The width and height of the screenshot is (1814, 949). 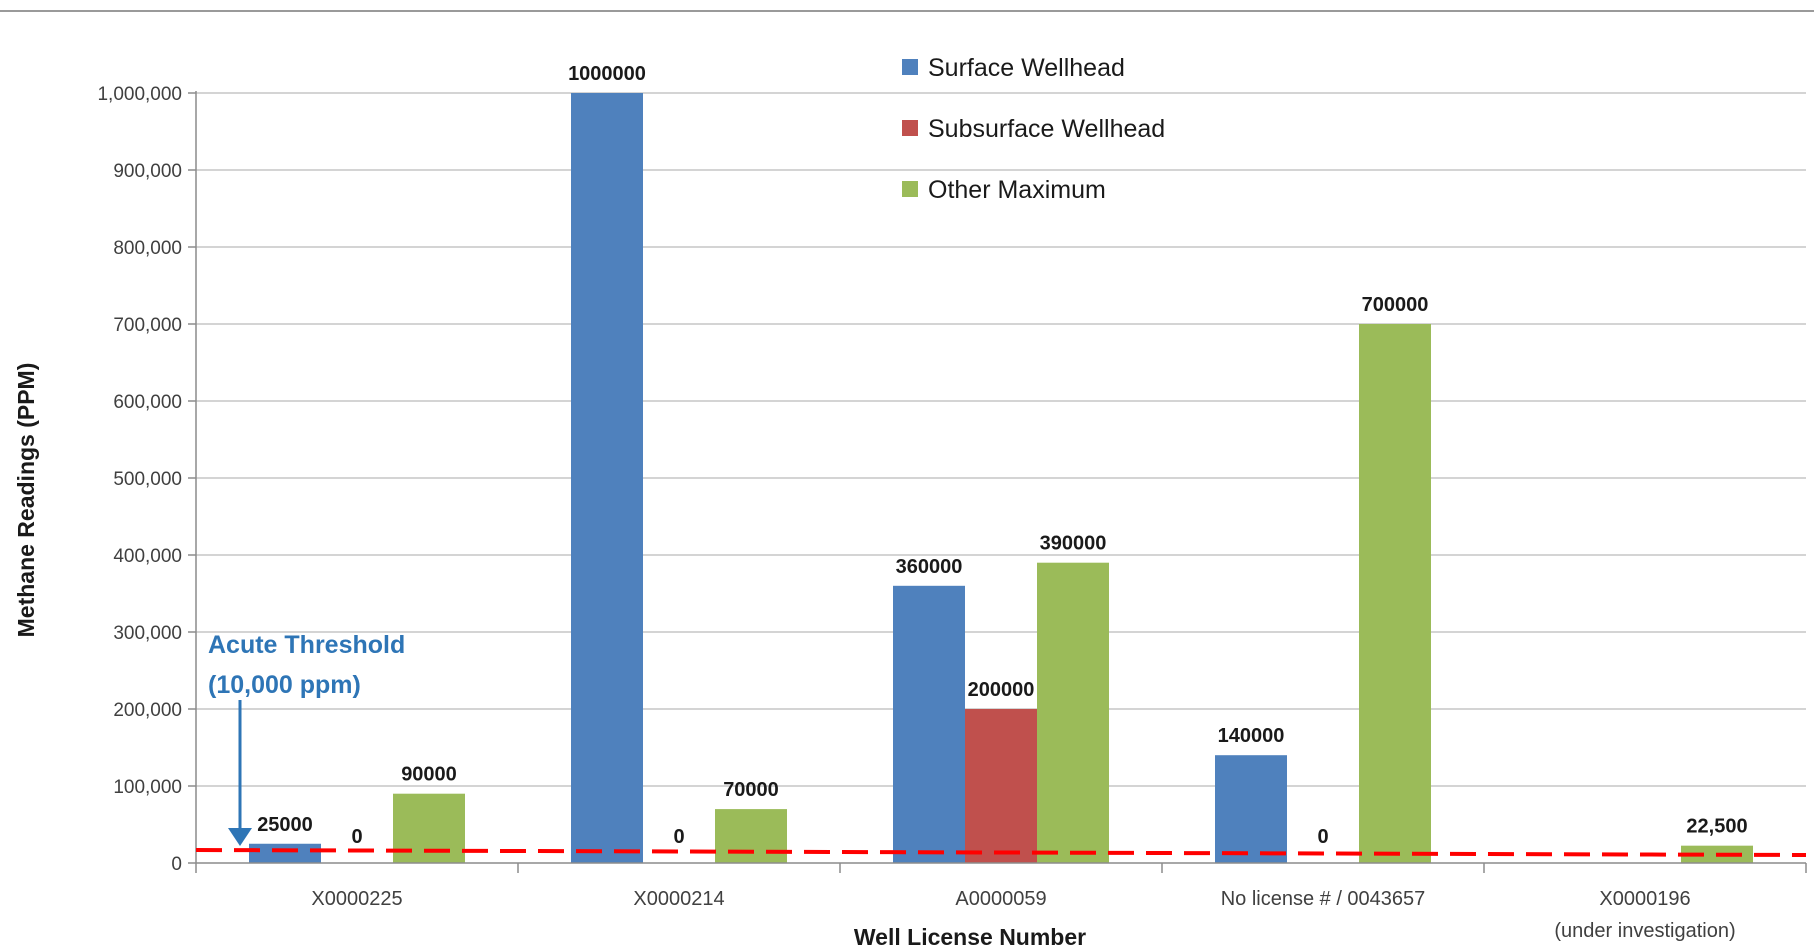 I want to click on y-tick-label: 0, so click(x=176, y=864).